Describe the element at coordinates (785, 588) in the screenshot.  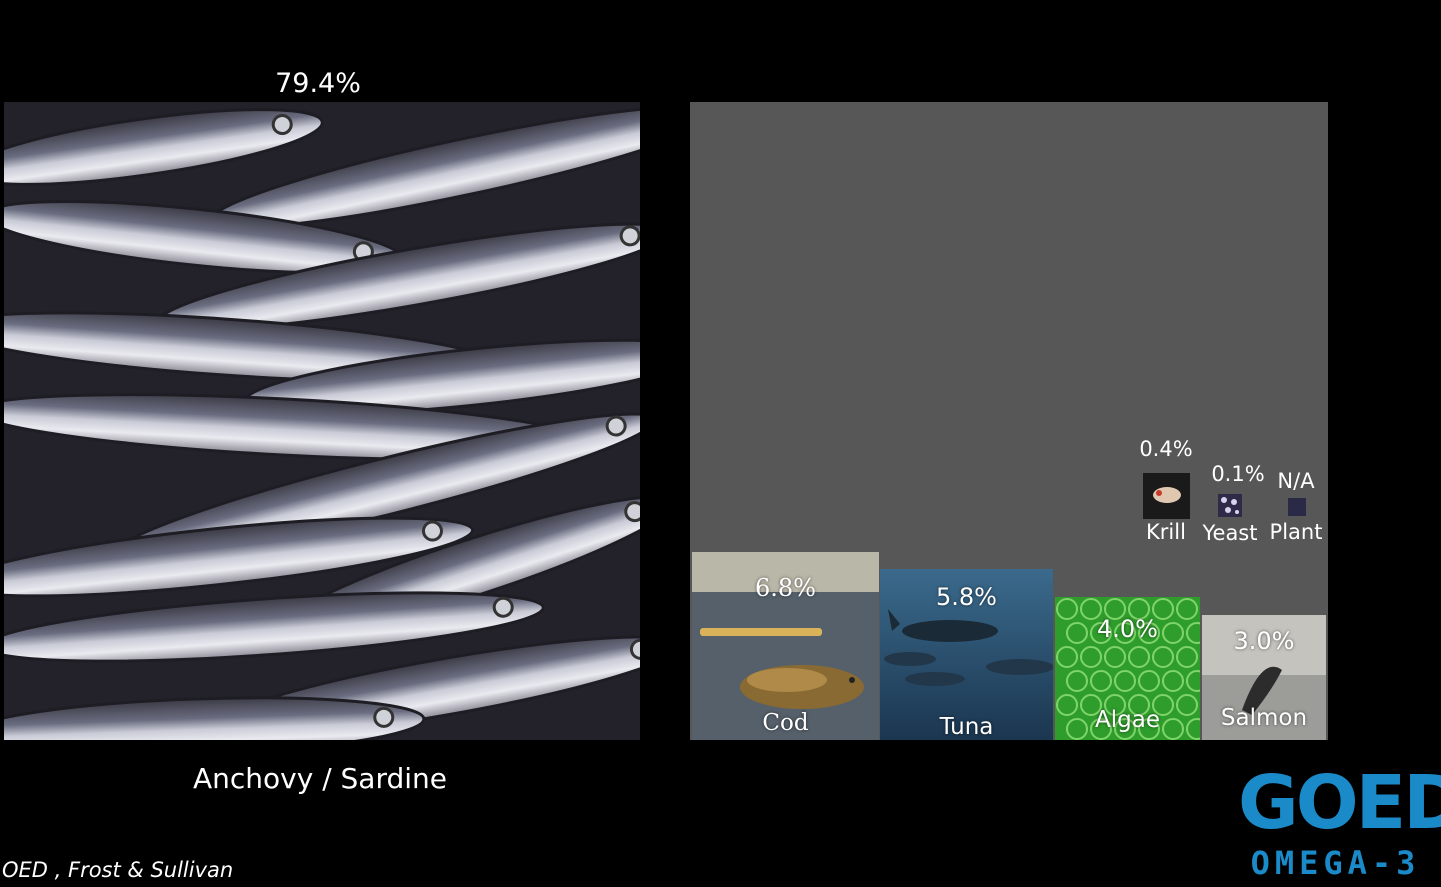
I see `cod-percent: 6.8%` at that location.